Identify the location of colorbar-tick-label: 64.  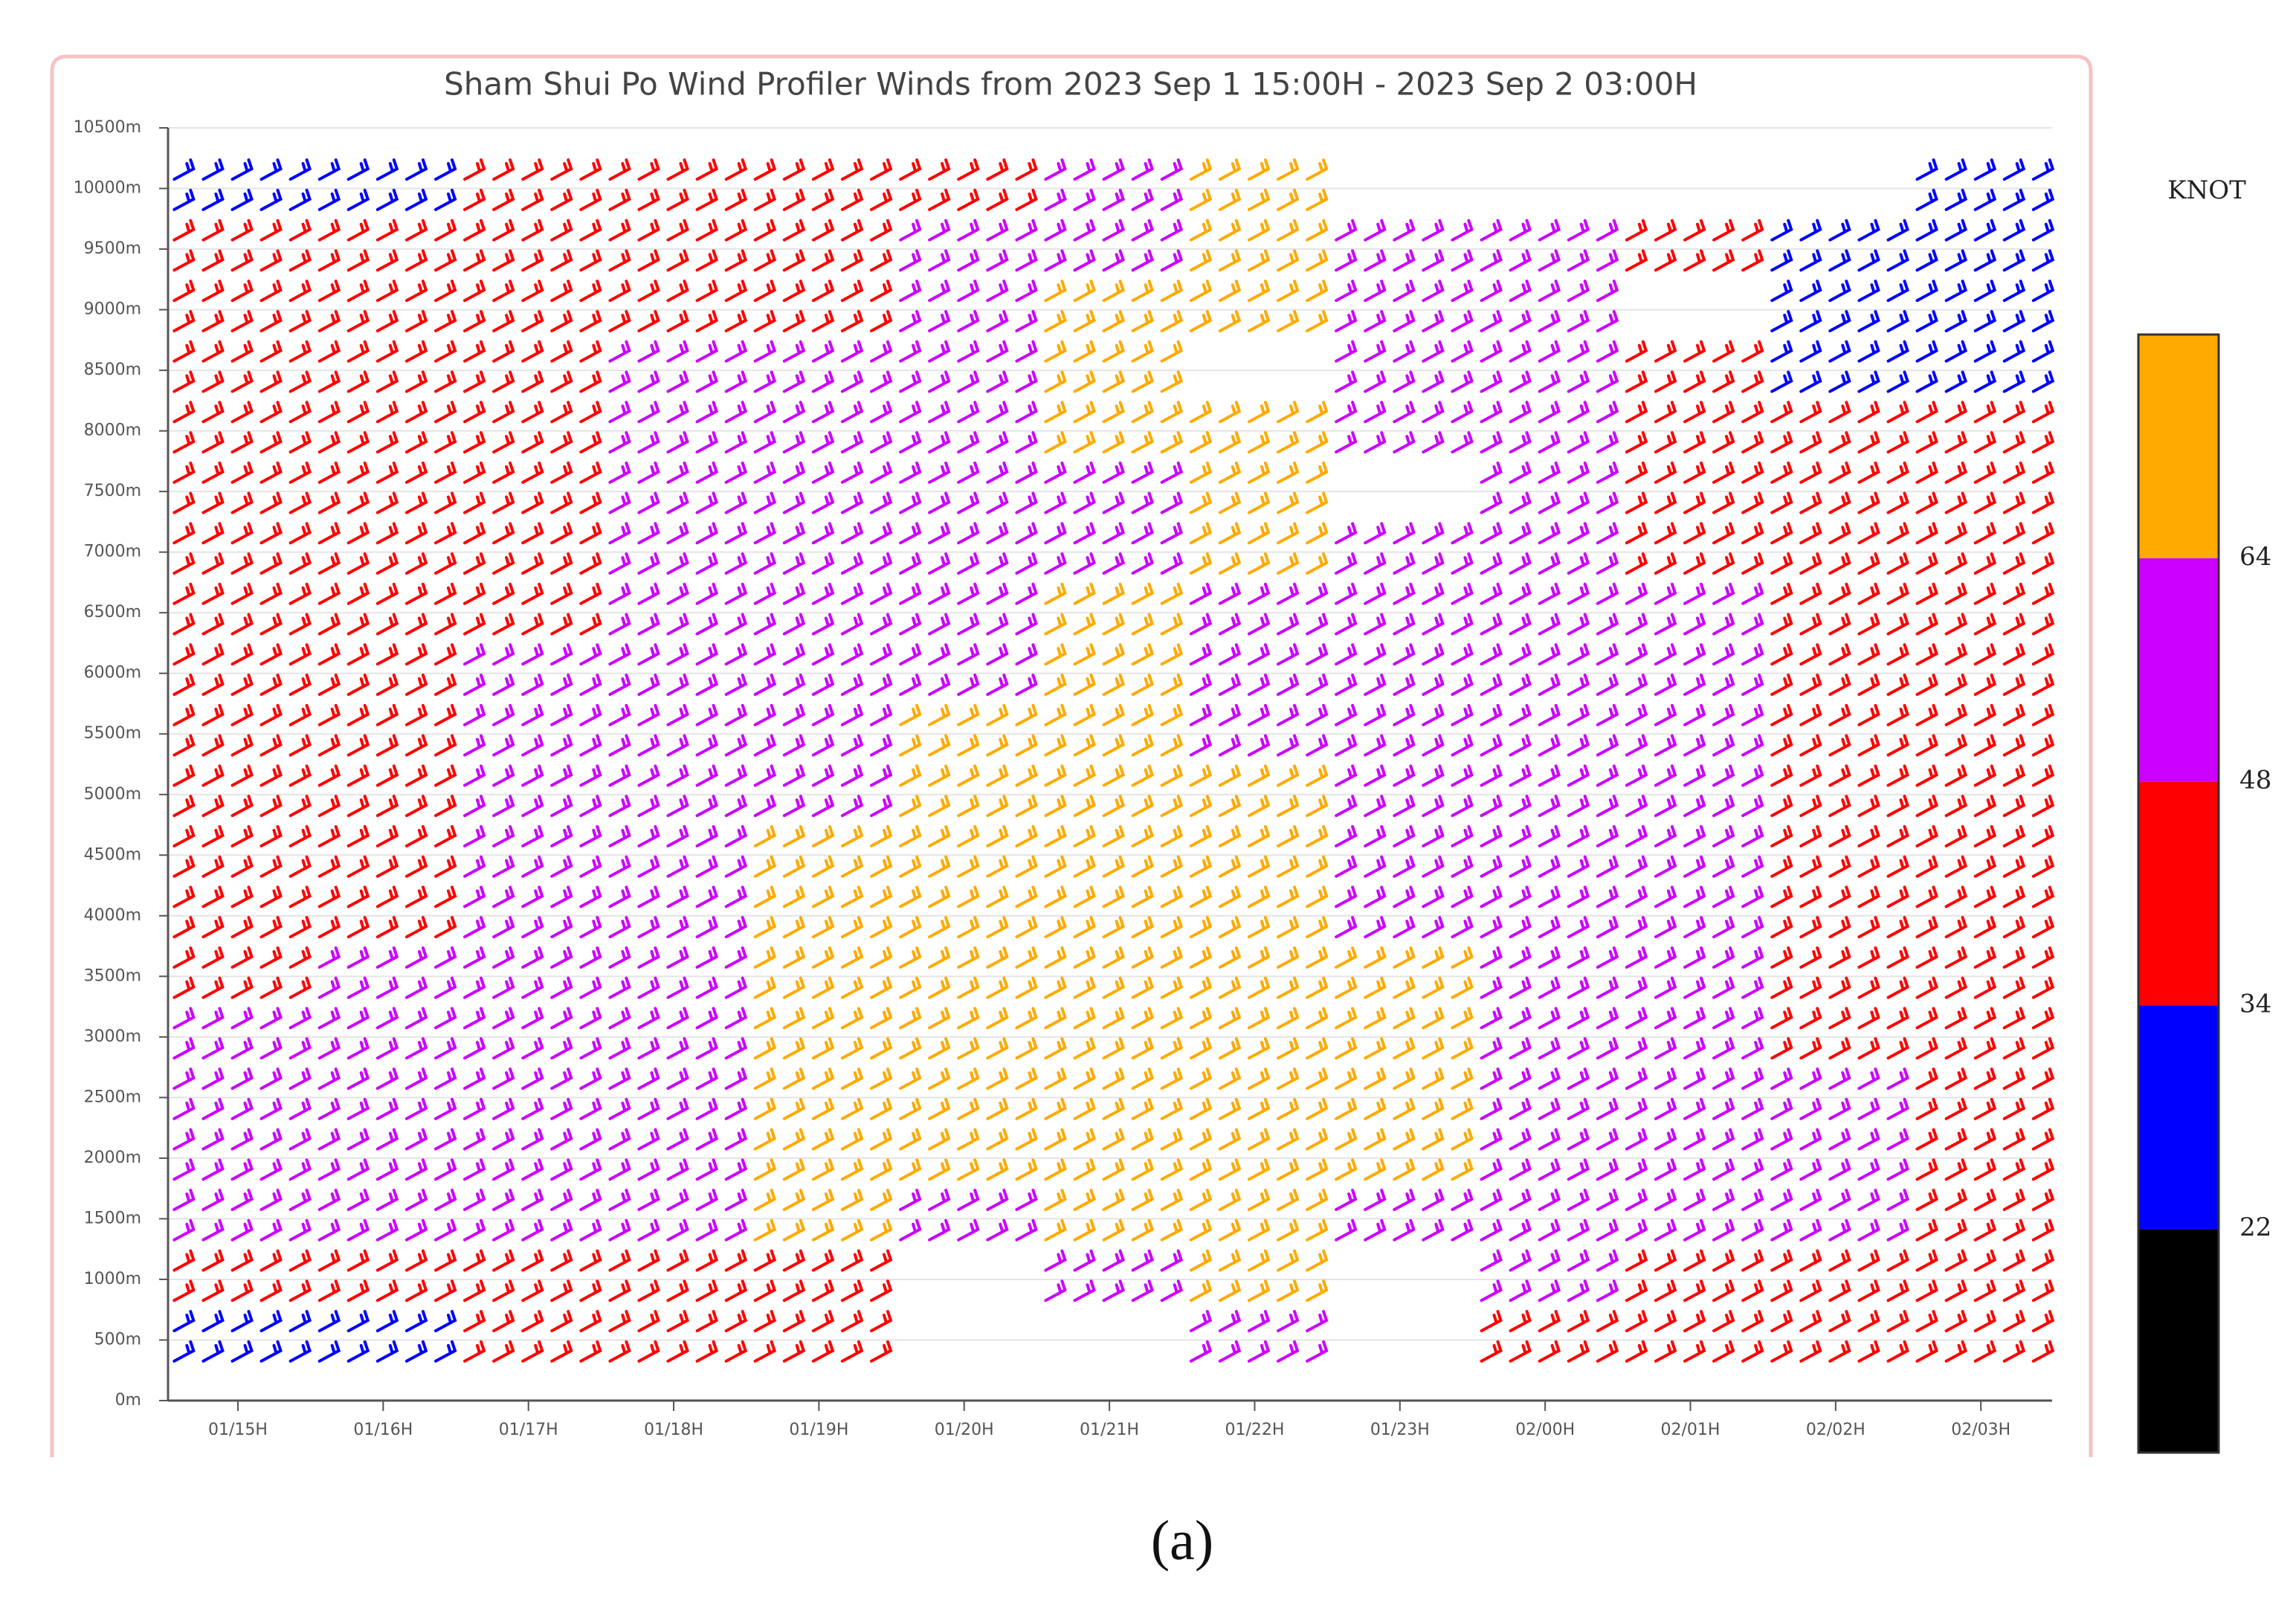
(2255, 557).